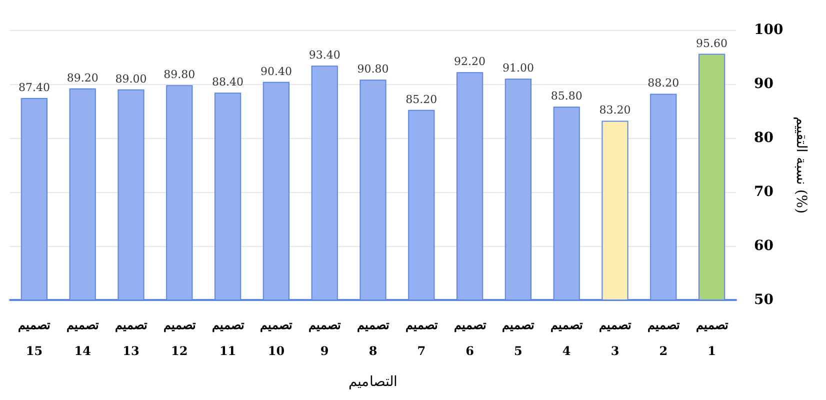 The width and height of the screenshot is (826, 400). What do you see at coordinates (373, 382) in the screenshot?
I see `x-axis-title: التصاميم` at bounding box center [373, 382].